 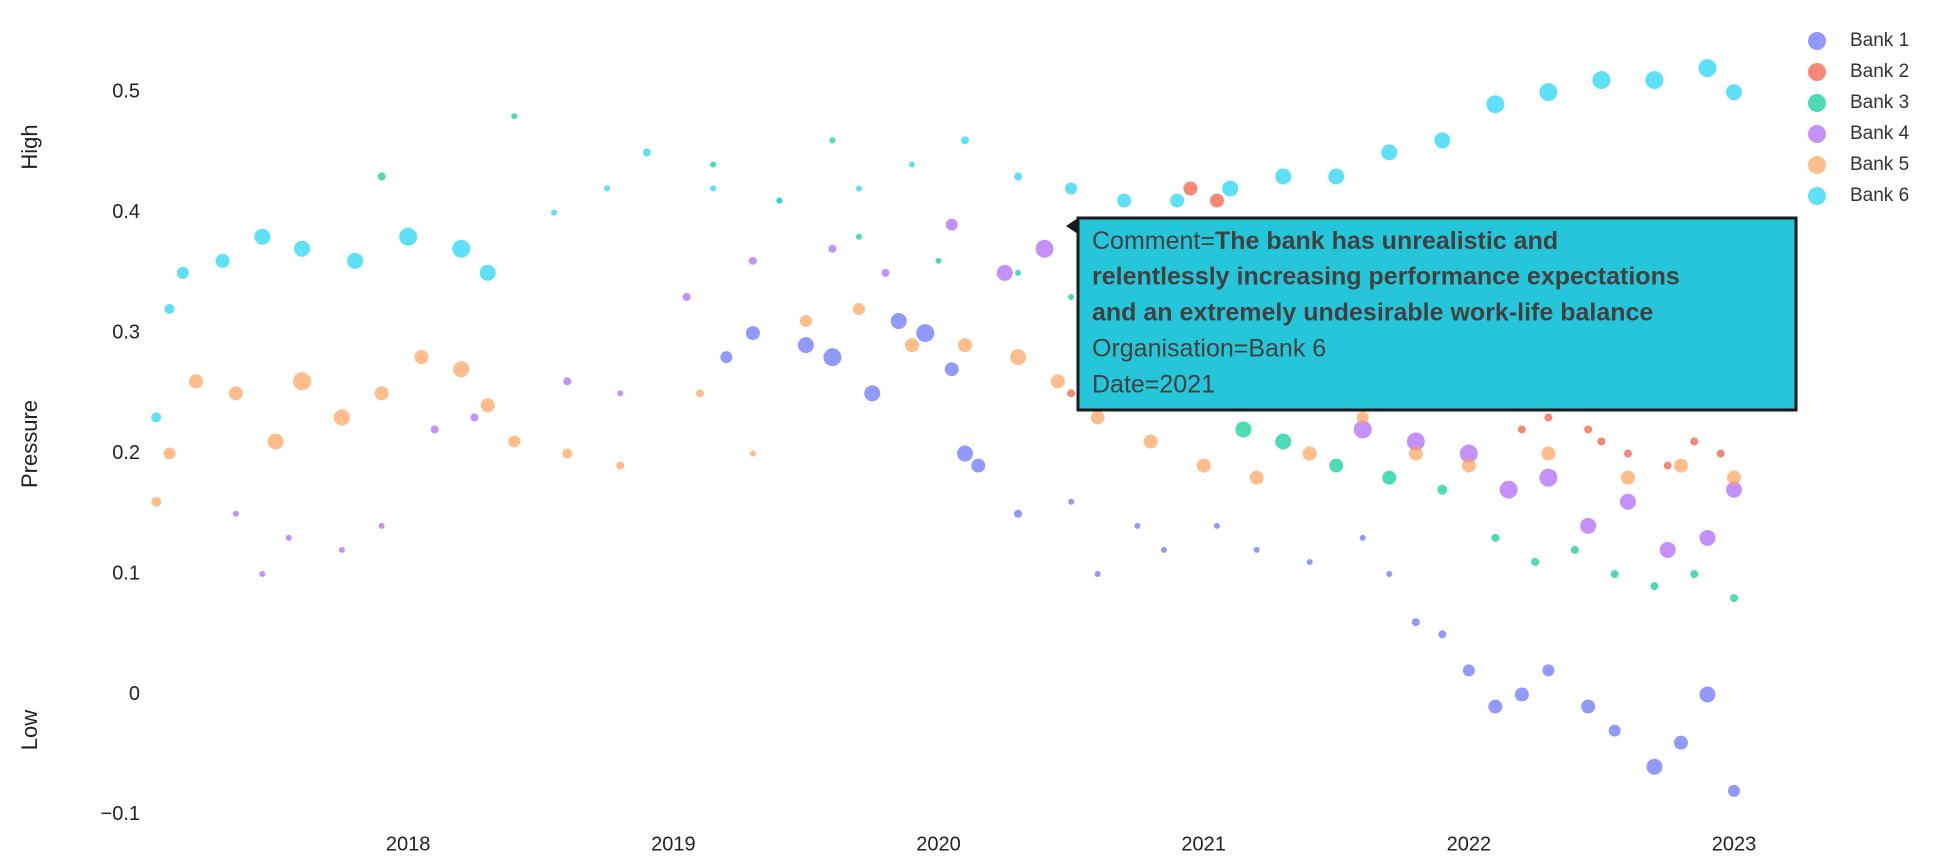 I want to click on y-tick-label: −0.1, so click(x=120, y=814).